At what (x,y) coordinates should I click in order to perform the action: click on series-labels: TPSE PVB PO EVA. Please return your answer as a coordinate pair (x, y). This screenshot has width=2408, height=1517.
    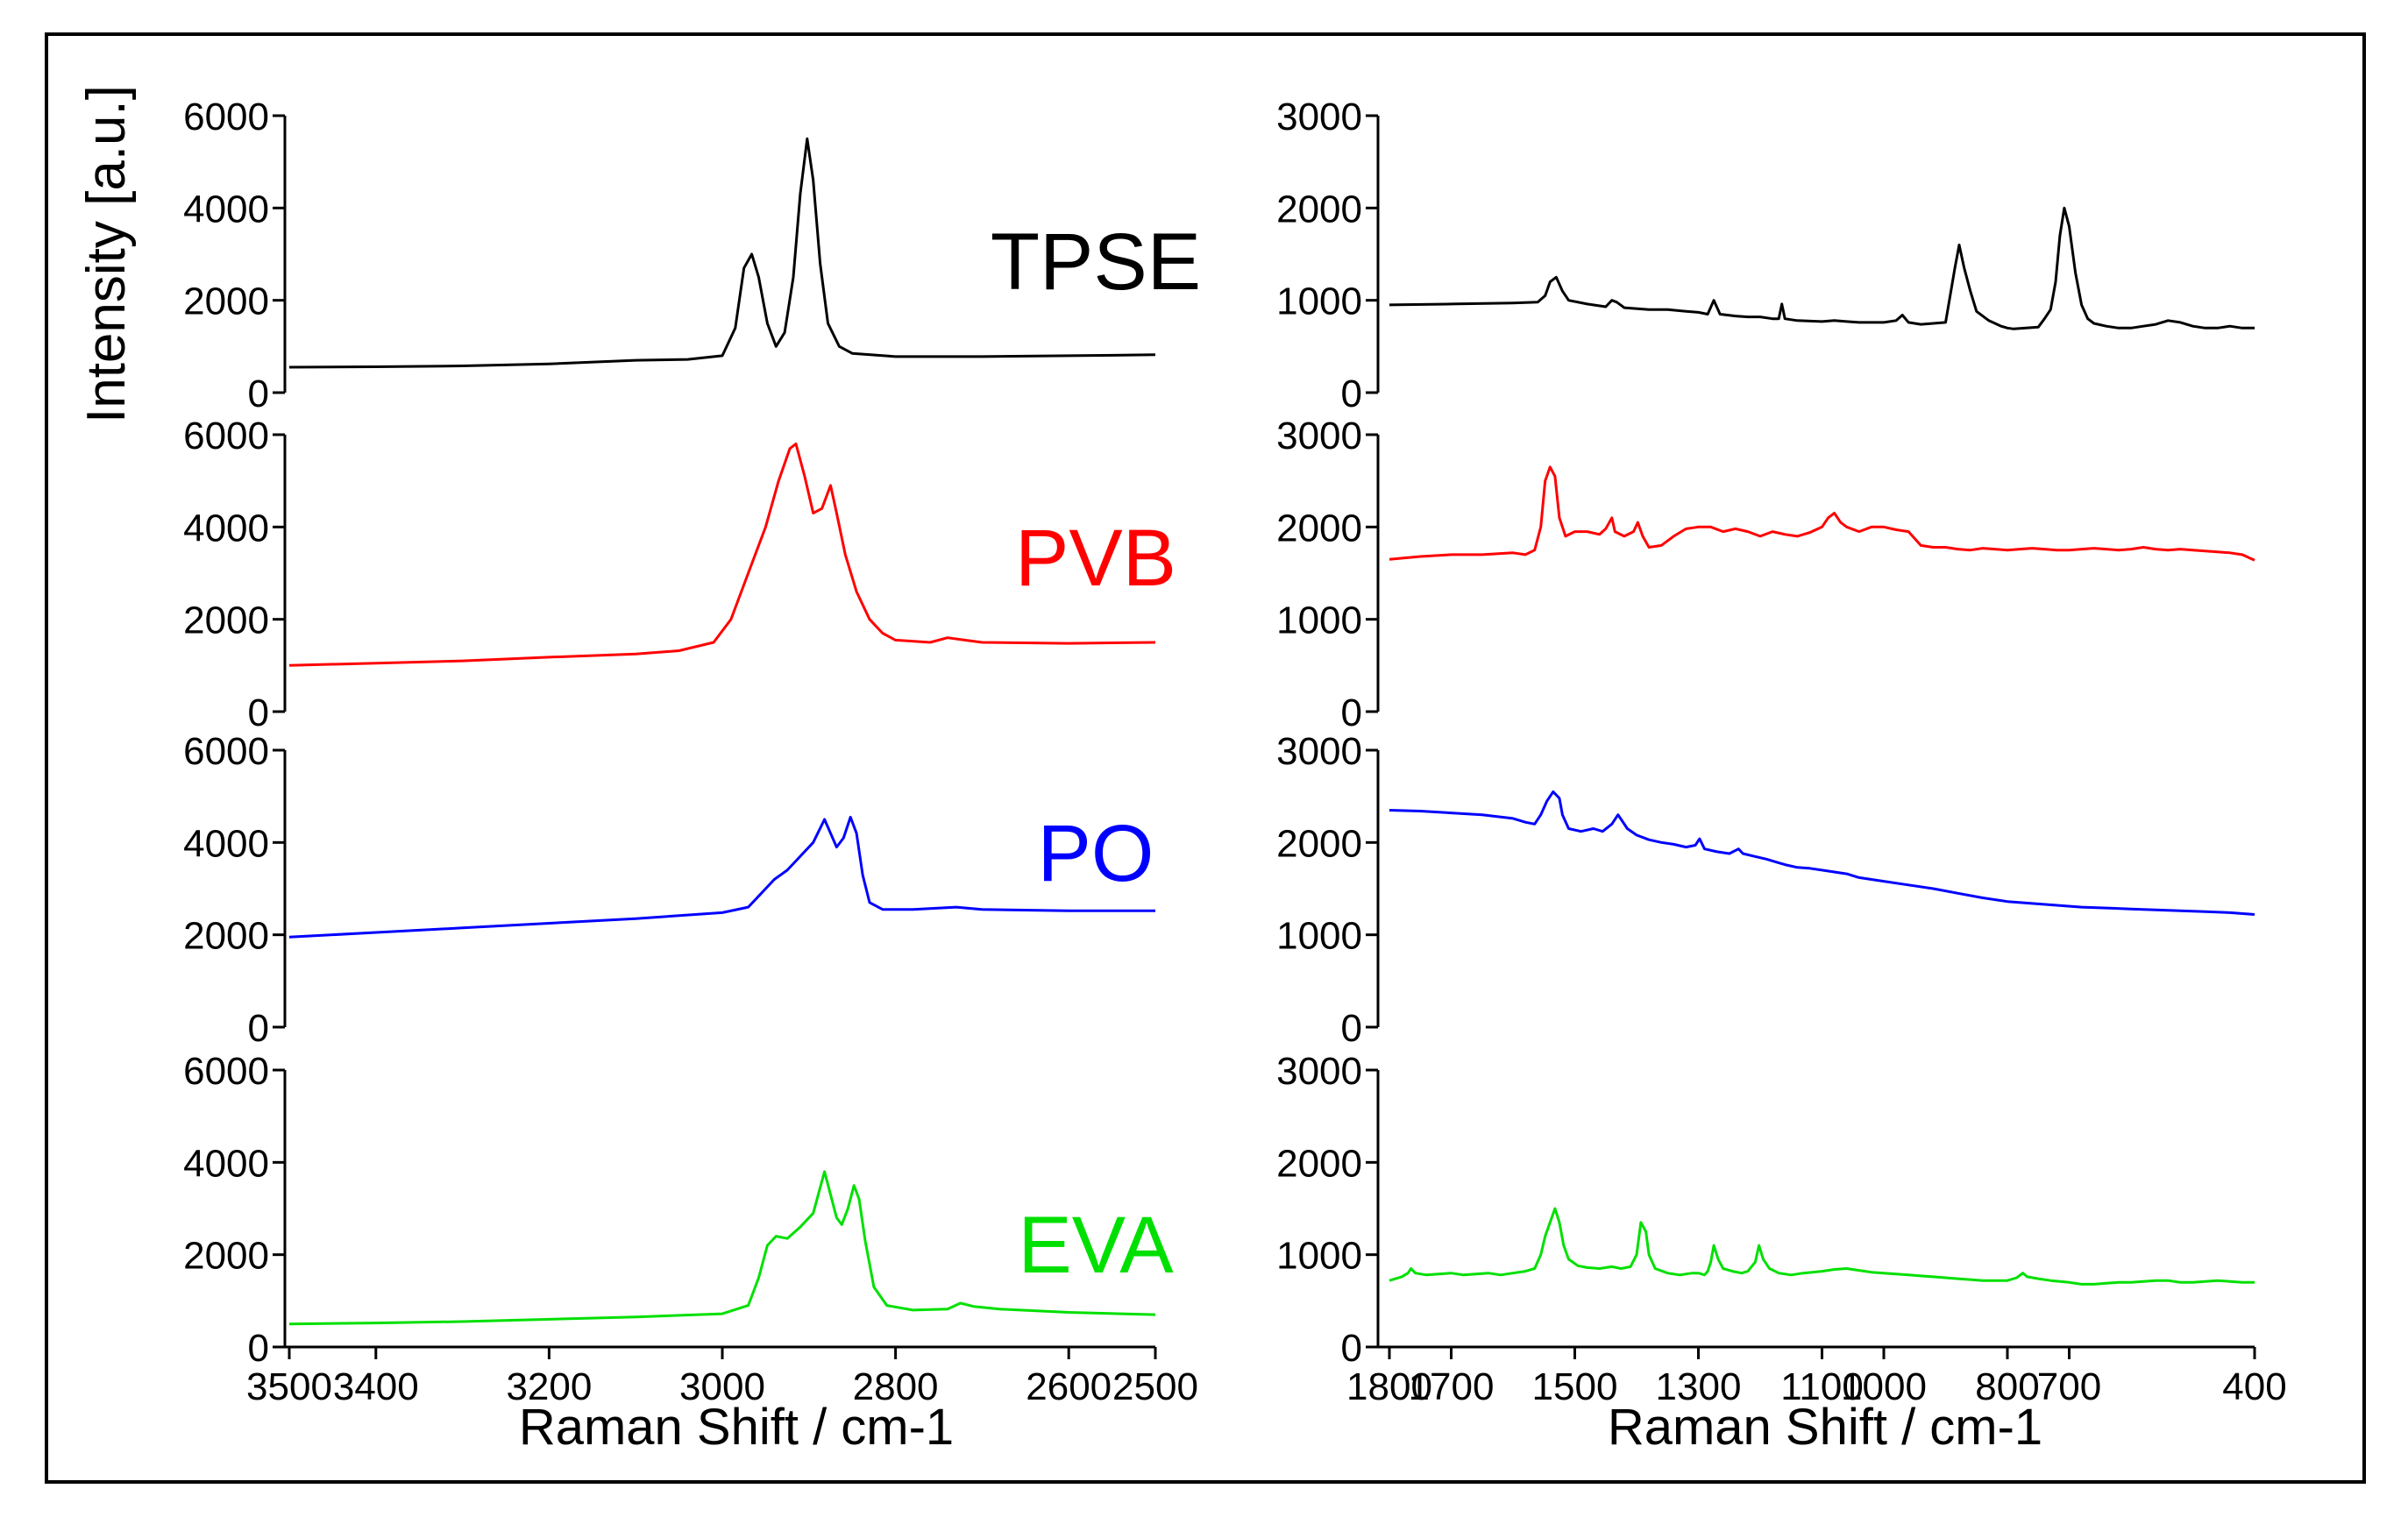
    Looking at the image, I should click on (1096, 753).